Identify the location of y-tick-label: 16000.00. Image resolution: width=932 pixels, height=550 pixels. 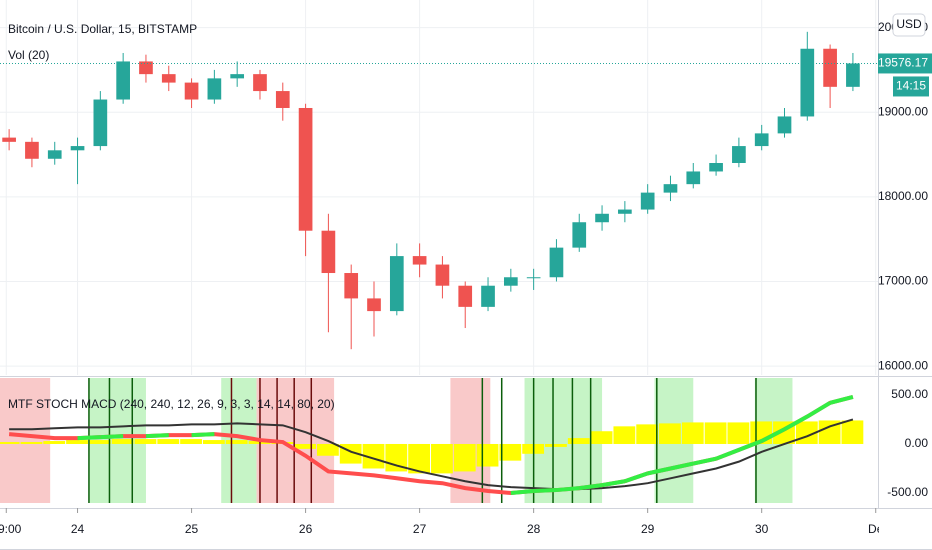
(903, 365).